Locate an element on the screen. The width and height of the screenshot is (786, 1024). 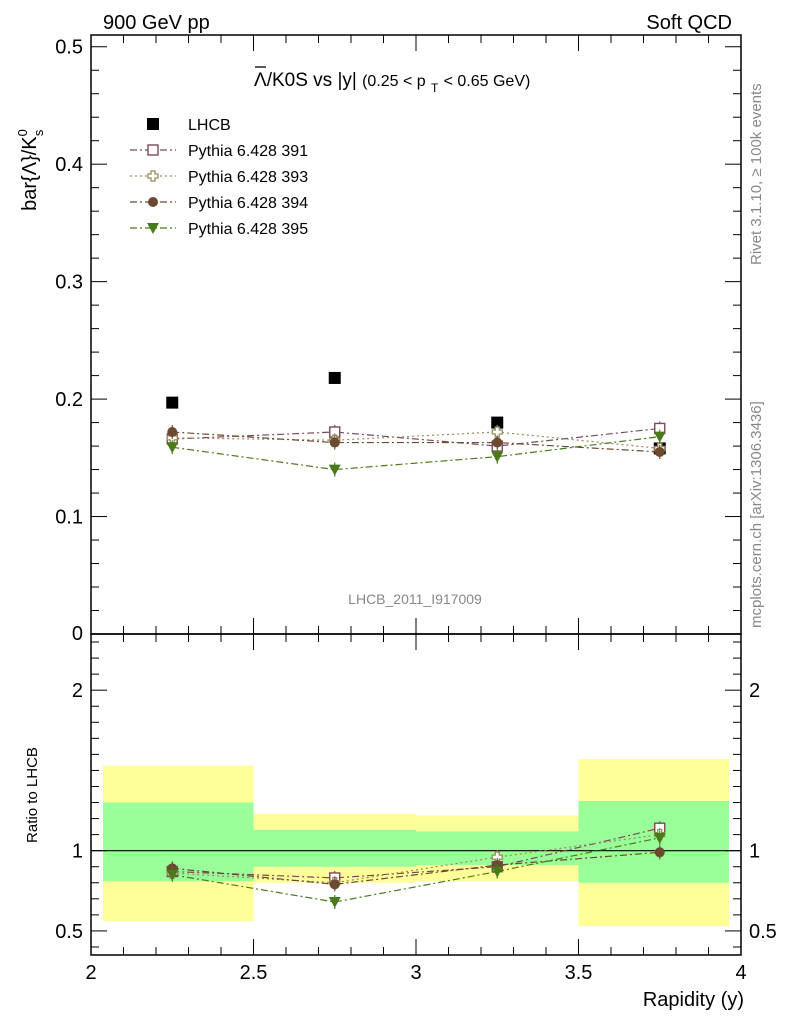
series-p395 is located at coordinates (416, 453).